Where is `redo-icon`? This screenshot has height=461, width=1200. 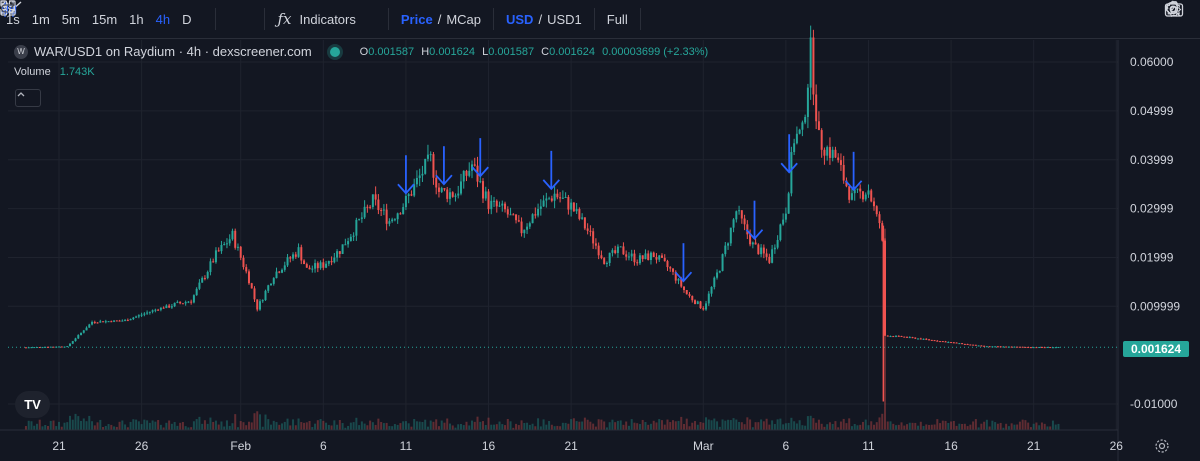 redo-icon is located at coordinates (335, 19).